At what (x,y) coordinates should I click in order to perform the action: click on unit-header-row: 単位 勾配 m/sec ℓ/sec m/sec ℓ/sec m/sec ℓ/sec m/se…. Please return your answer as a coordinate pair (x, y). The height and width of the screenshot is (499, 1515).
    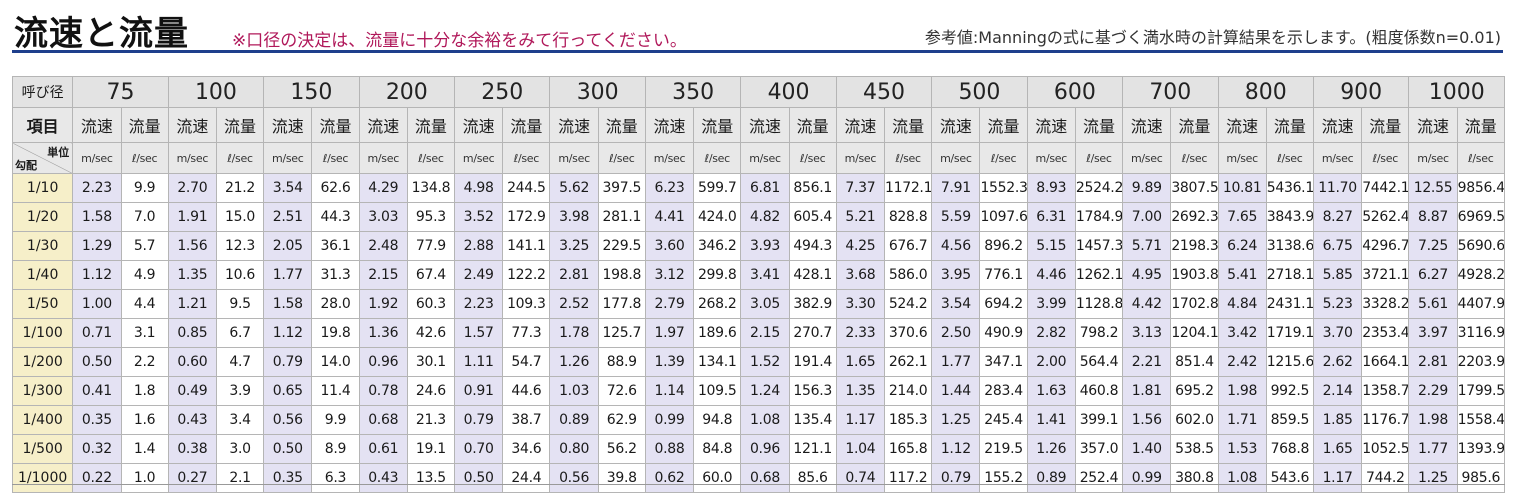
    Looking at the image, I should click on (758, 158).